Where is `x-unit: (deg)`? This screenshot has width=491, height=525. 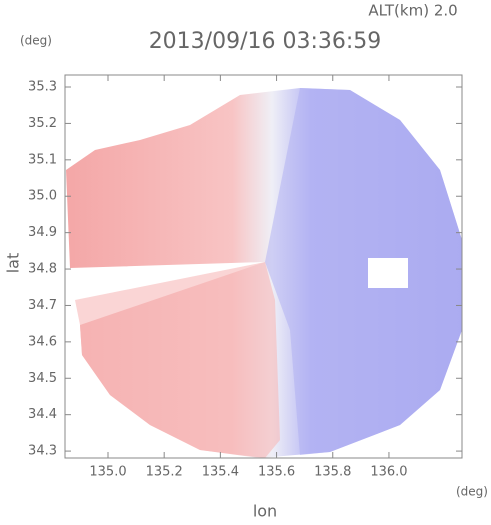
x-unit: (deg) is located at coordinates (472, 492).